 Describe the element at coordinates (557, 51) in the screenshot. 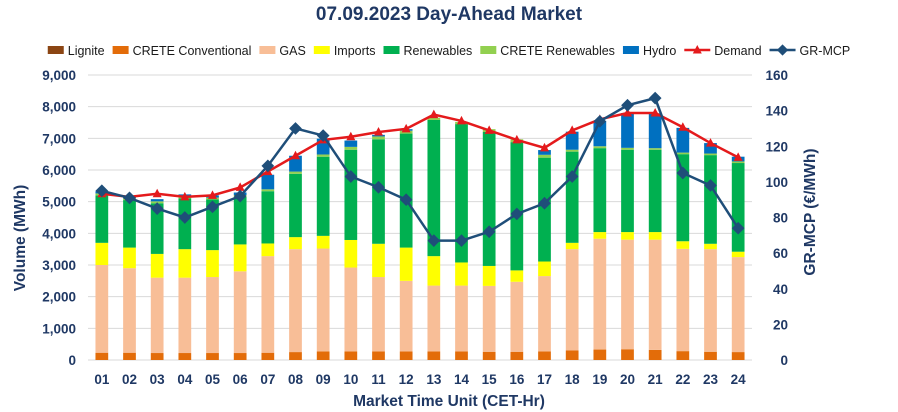

I see `legend-label-crete-renewables: CRETE Renewables` at that location.